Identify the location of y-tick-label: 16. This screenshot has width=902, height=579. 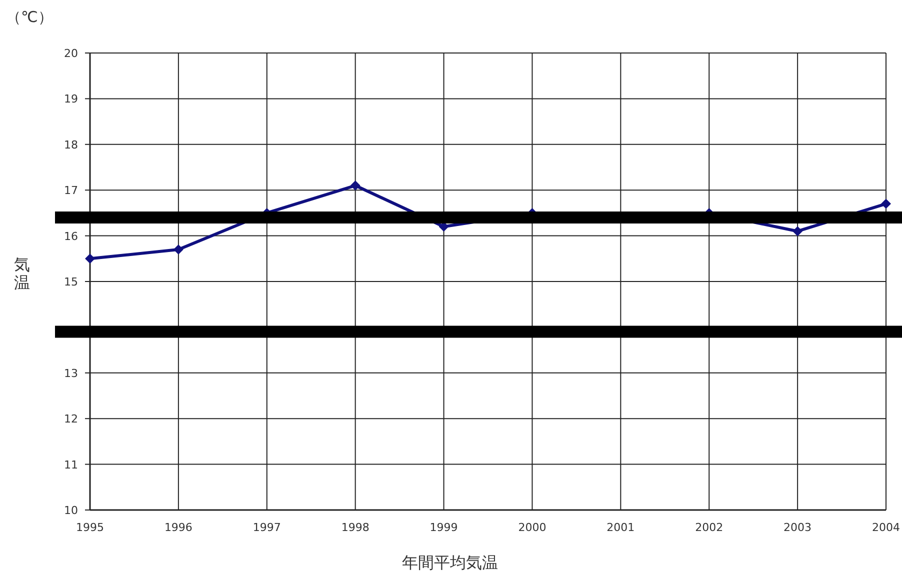
(71, 236).